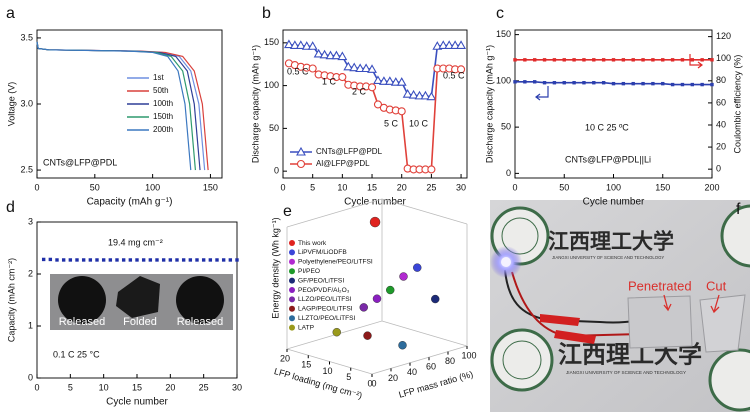  Describe the element at coordinates (696, 61) in the screenshot. I see `right-axis-arrow` at that location.